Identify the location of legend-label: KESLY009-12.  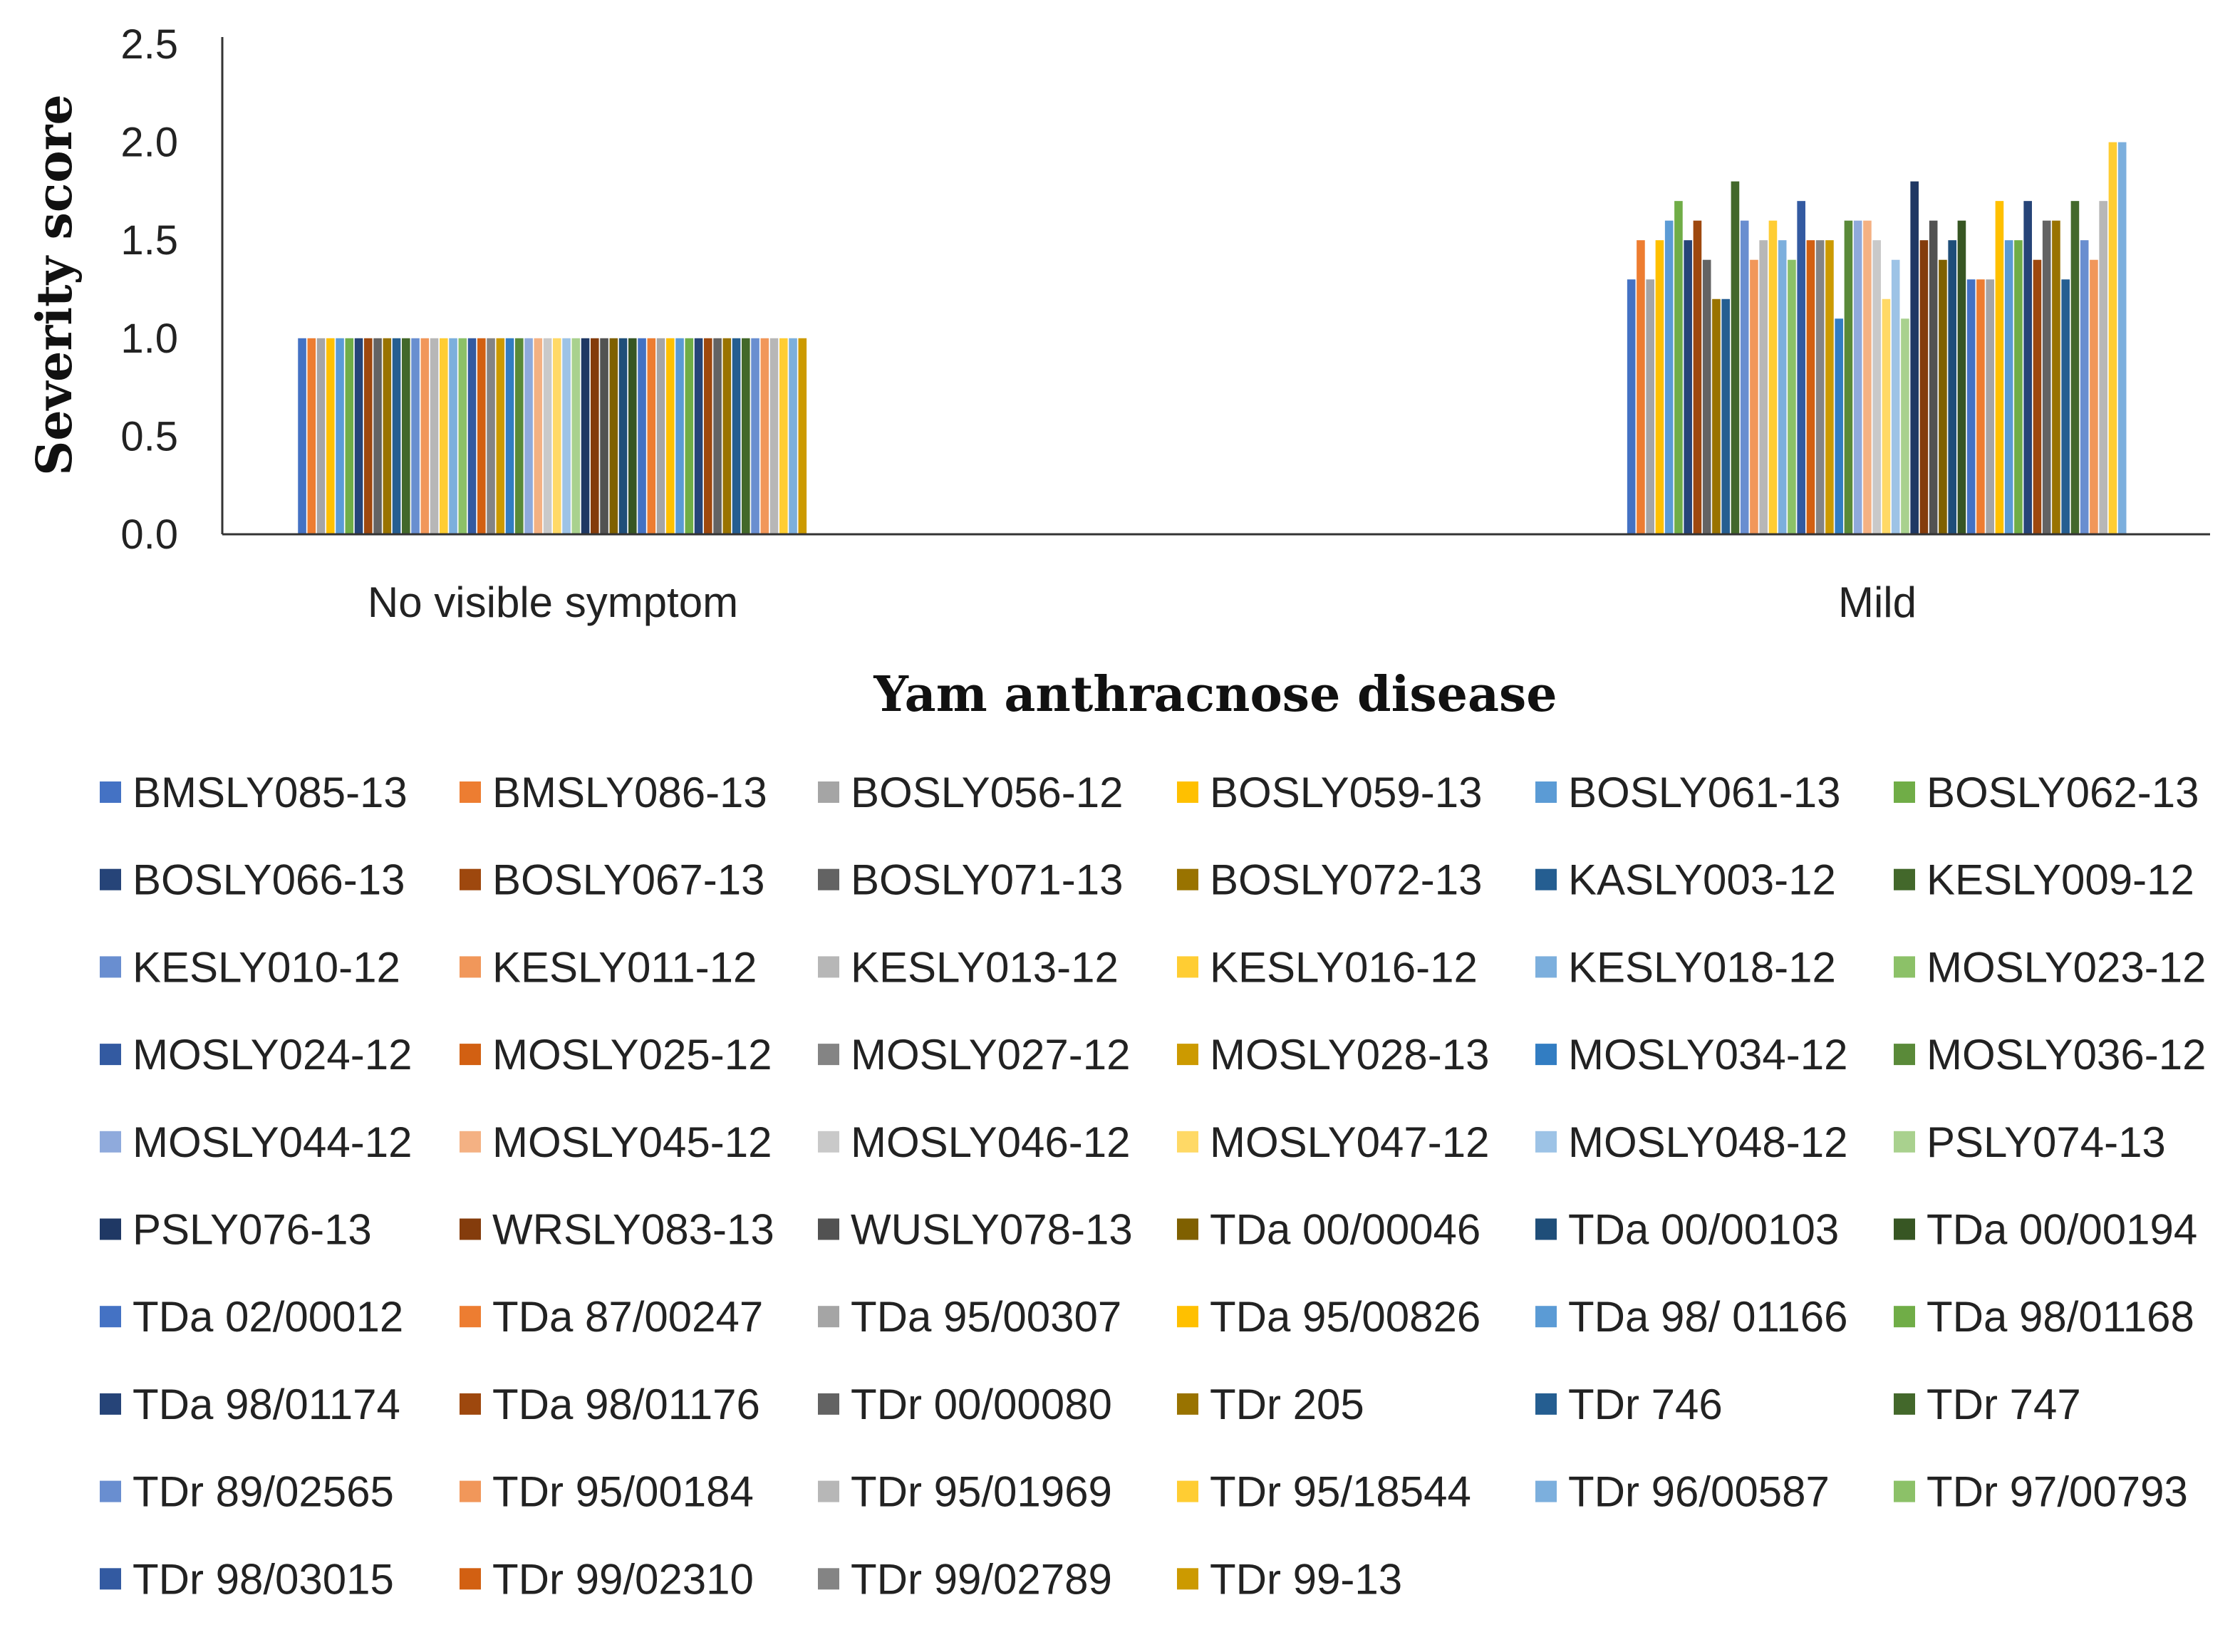
(2060, 880).